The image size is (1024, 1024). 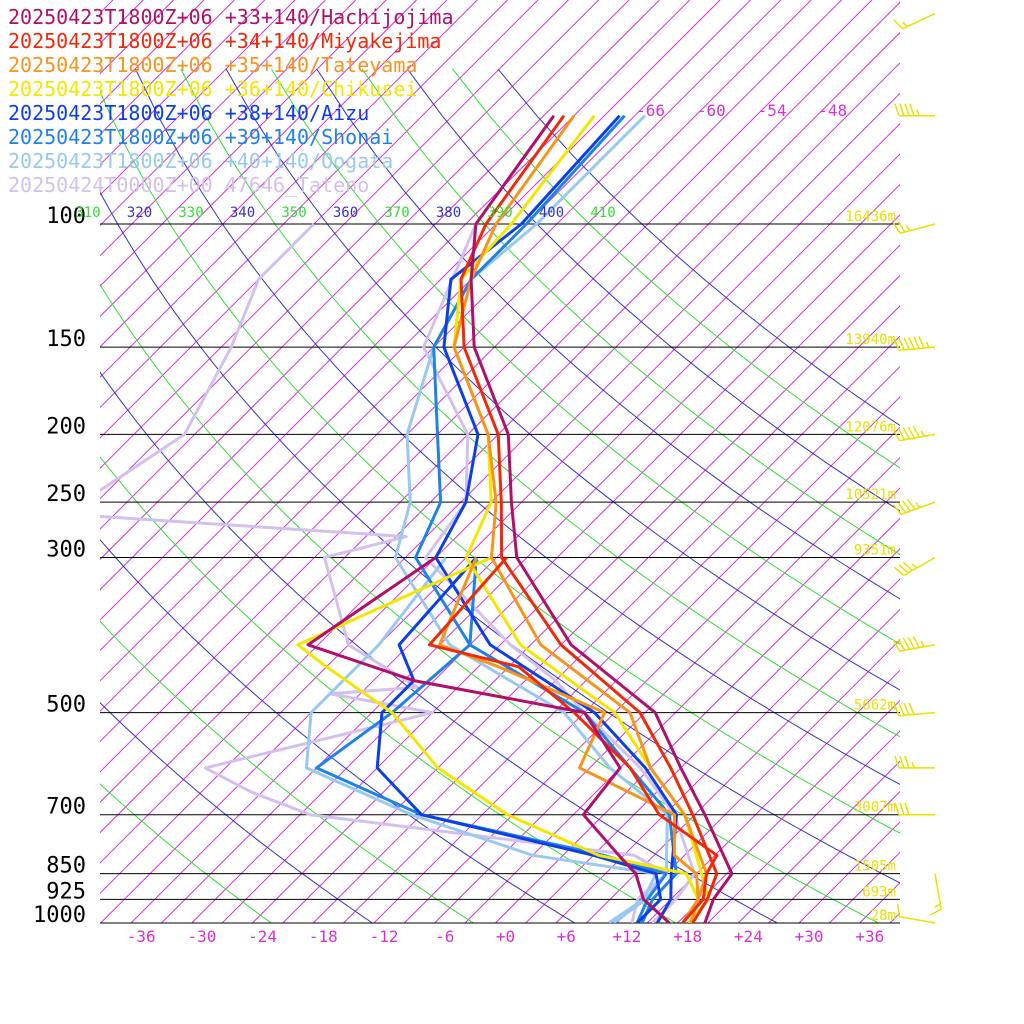 What do you see at coordinates (832, 110) in the screenshot?
I see `isotherm-top-label: -48` at bounding box center [832, 110].